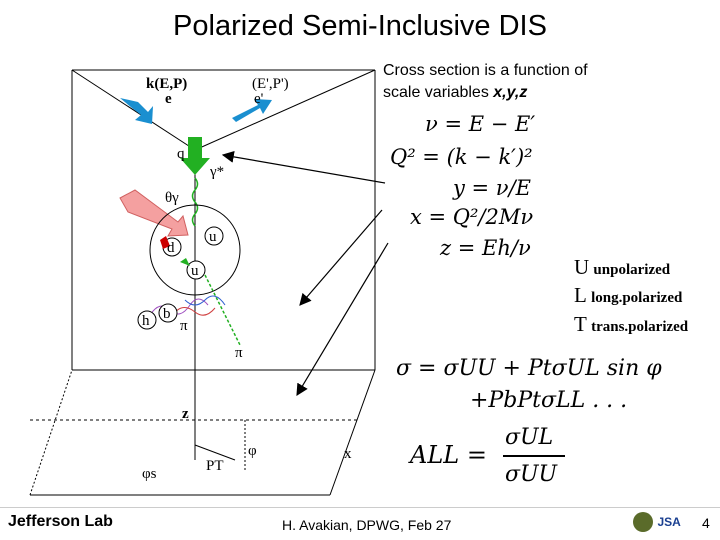 The height and width of the screenshot is (540, 720). I want to click on nucleon-circle, so click(195, 250).